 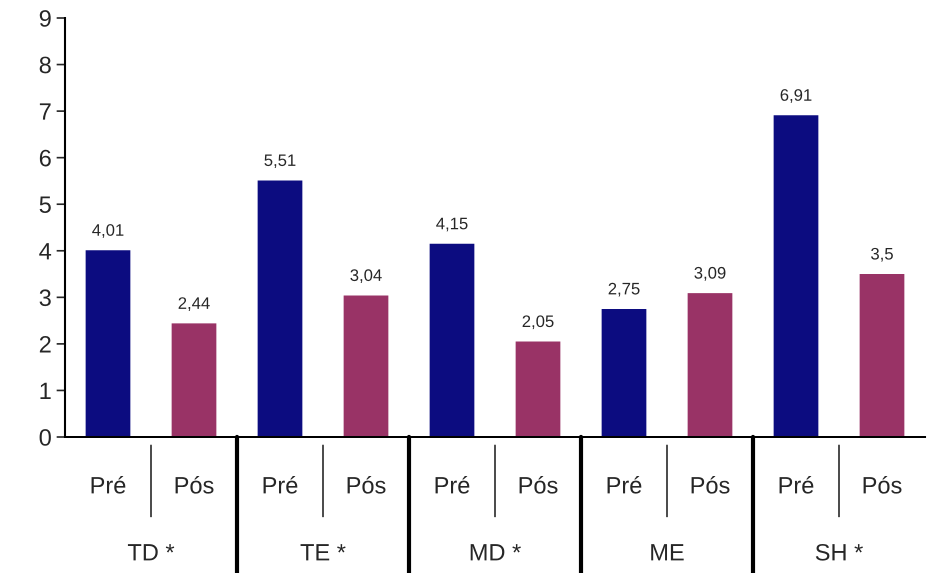 I want to click on y-tick-label: 4, so click(x=45, y=251).